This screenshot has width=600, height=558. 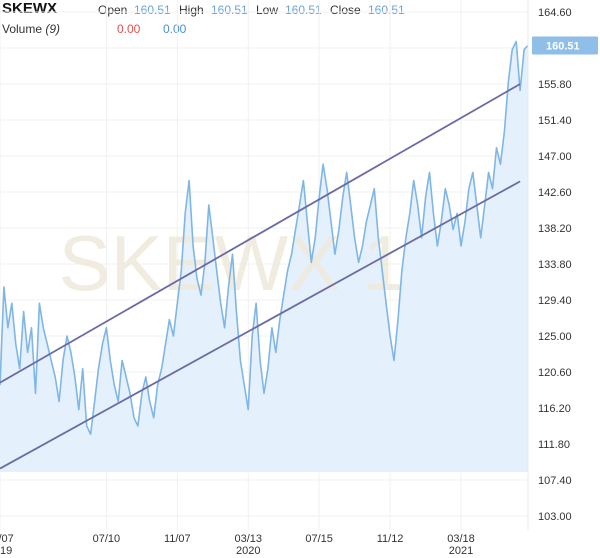 What do you see at coordinates (461, 539) in the screenshot?
I see `x-tick-label: 03/18` at bounding box center [461, 539].